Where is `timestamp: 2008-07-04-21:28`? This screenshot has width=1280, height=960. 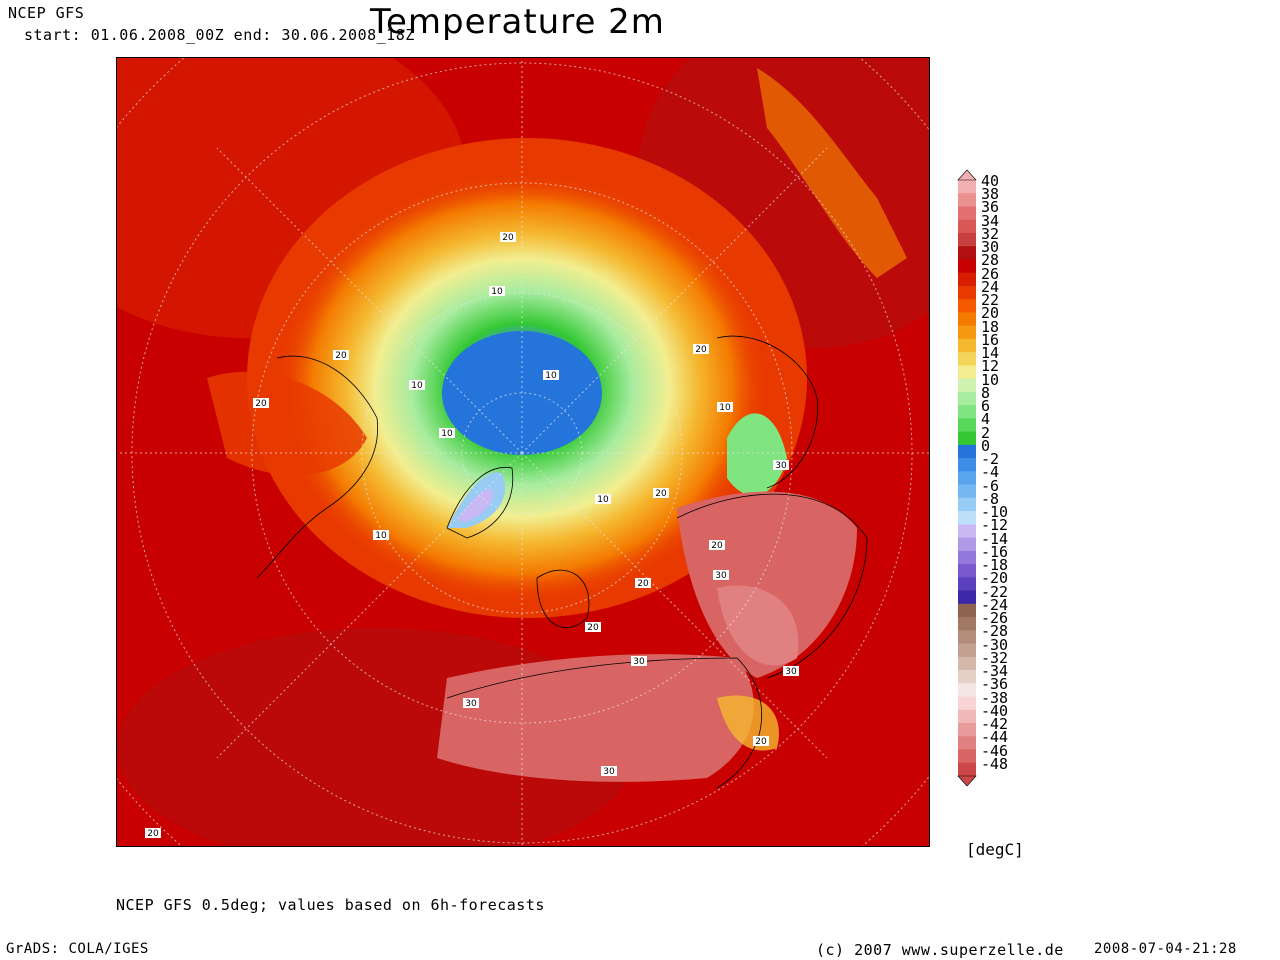
timestamp: 2008-07-04-21:28 is located at coordinates (1165, 949).